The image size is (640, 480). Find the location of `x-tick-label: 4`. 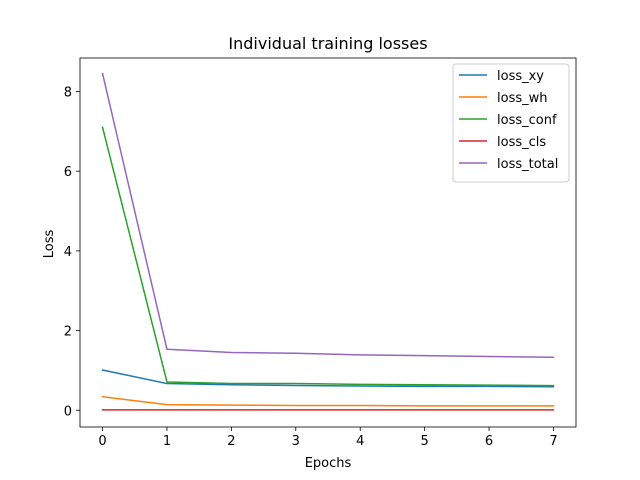

x-tick-label: 4 is located at coordinates (360, 441).